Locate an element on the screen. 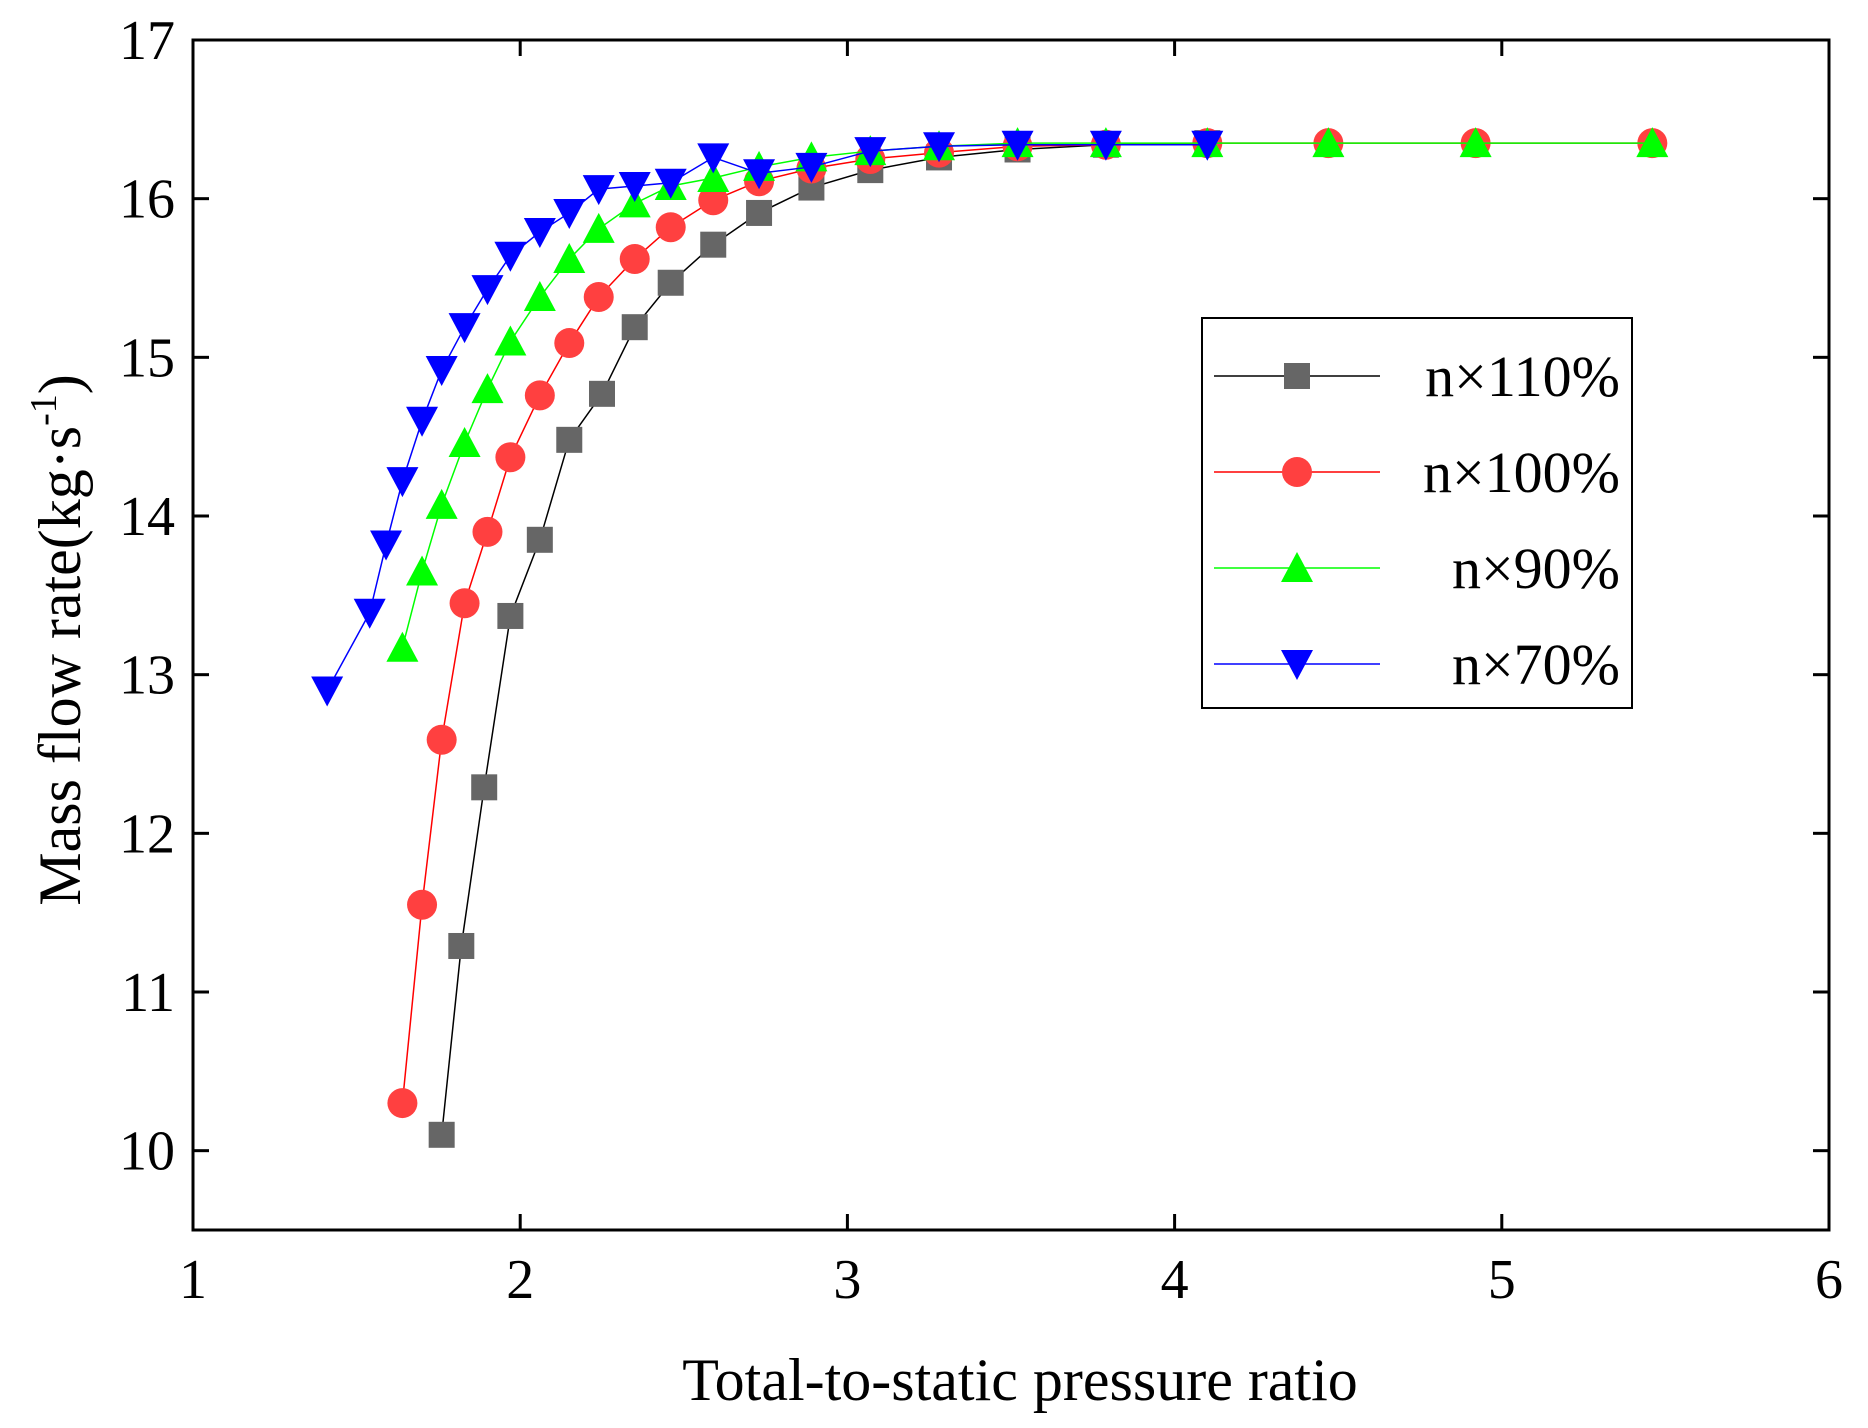 This screenshot has width=1868, height=1428. x-axis-title: Total-to-static pressure ratio is located at coordinates (1020, 1380).